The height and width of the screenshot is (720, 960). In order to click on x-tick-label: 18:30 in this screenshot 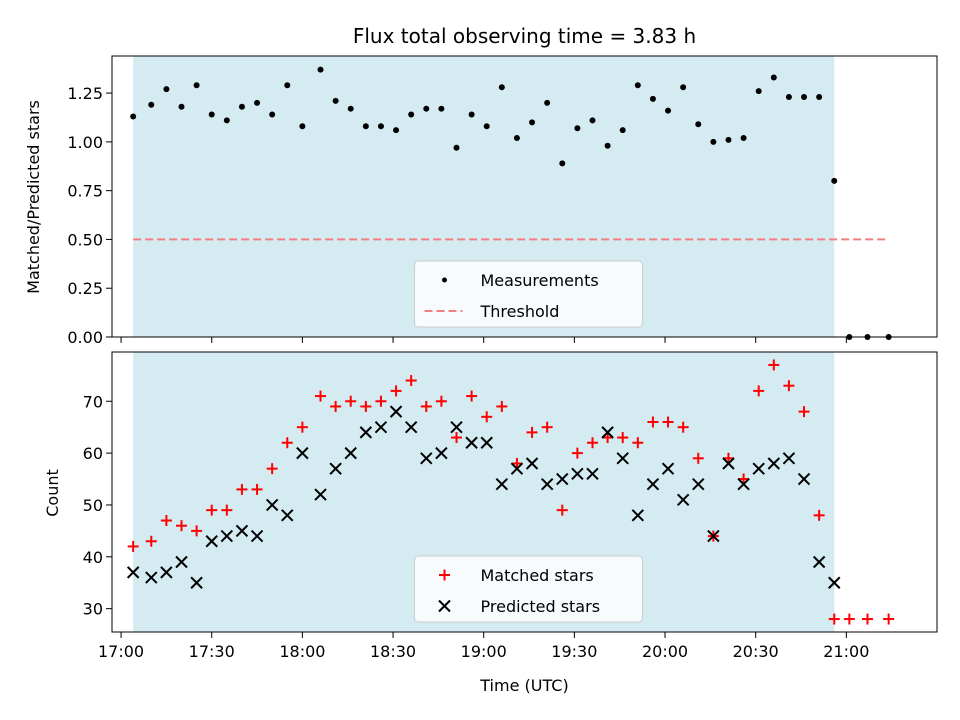, I will do `click(393, 651)`.